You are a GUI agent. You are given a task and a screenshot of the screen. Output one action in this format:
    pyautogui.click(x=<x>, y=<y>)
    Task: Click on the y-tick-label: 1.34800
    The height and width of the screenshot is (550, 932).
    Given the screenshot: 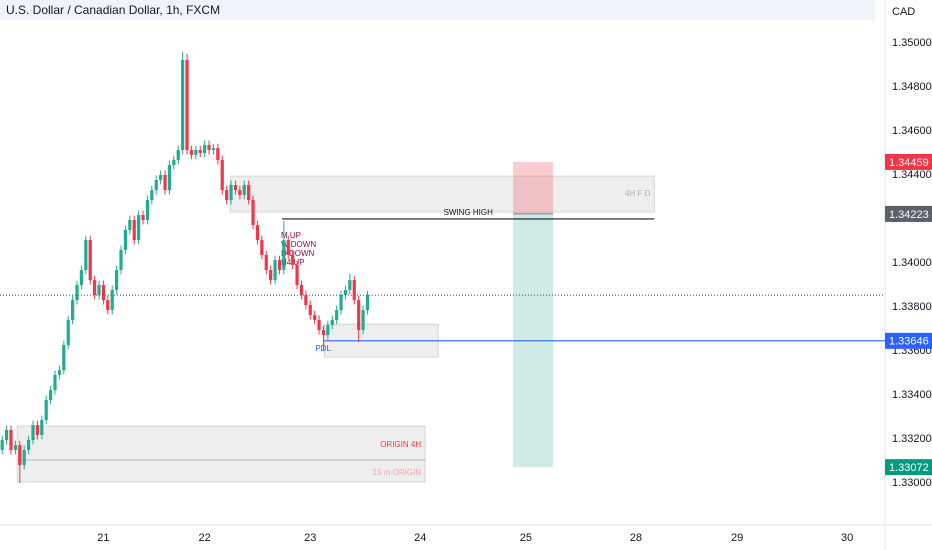 What is the action you would take?
    pyautogui.click(x=912, y=87)
    